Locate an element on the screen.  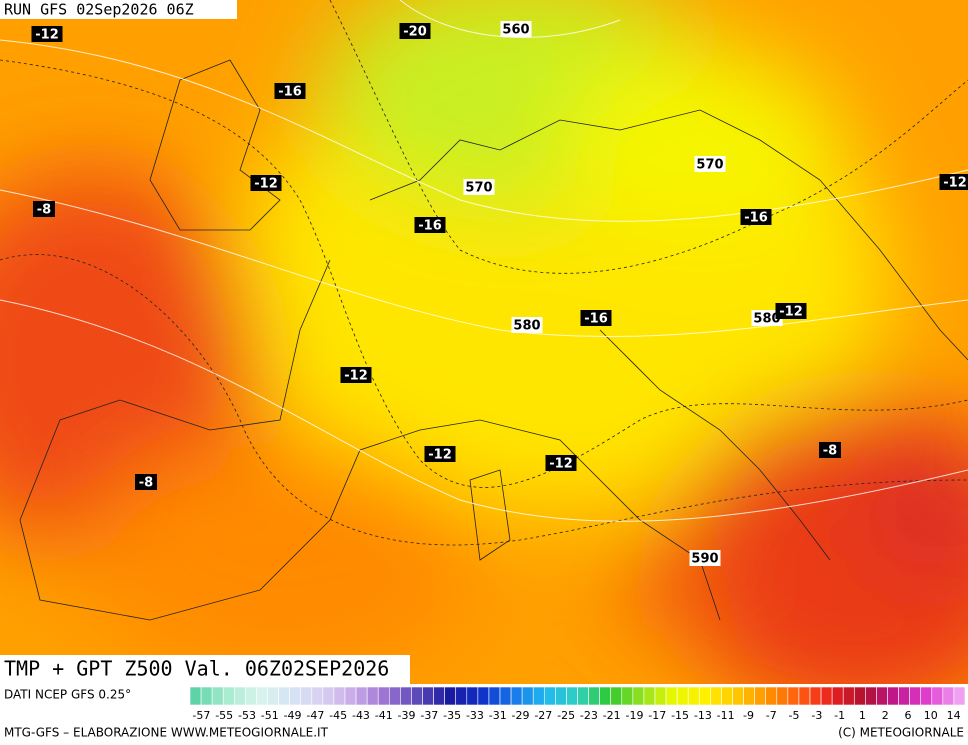
colorbar-tick-label: -7 is located at coordinates (771, 715).